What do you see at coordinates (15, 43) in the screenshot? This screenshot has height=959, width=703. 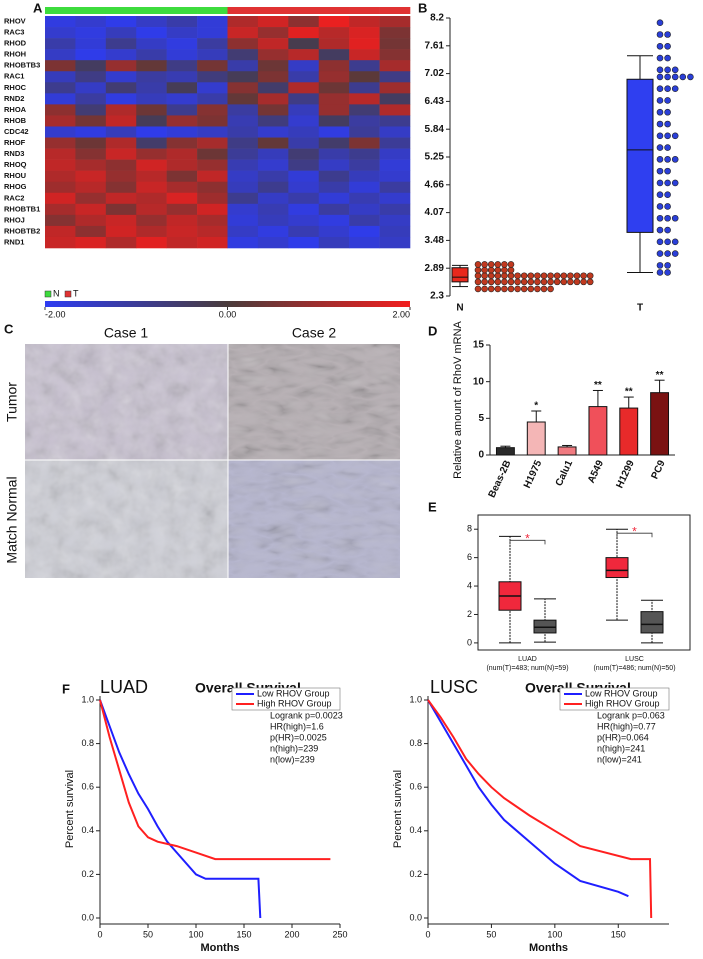 I see `row-label: RHOD` at bounding box center [15, 43].